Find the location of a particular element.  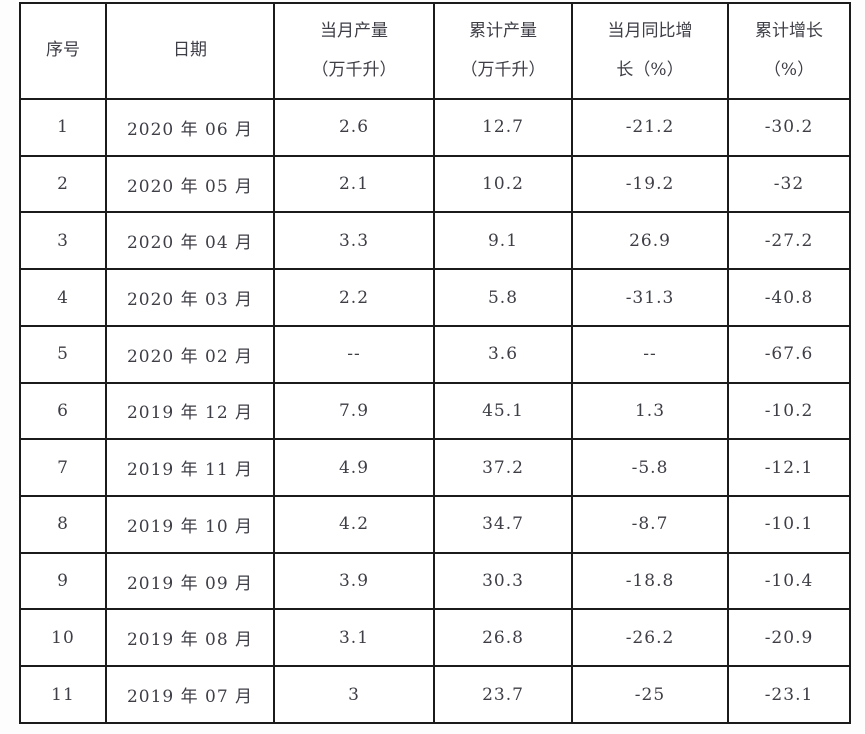

cell-monthly-production: 4.9 is located at coordinates (354, 468).